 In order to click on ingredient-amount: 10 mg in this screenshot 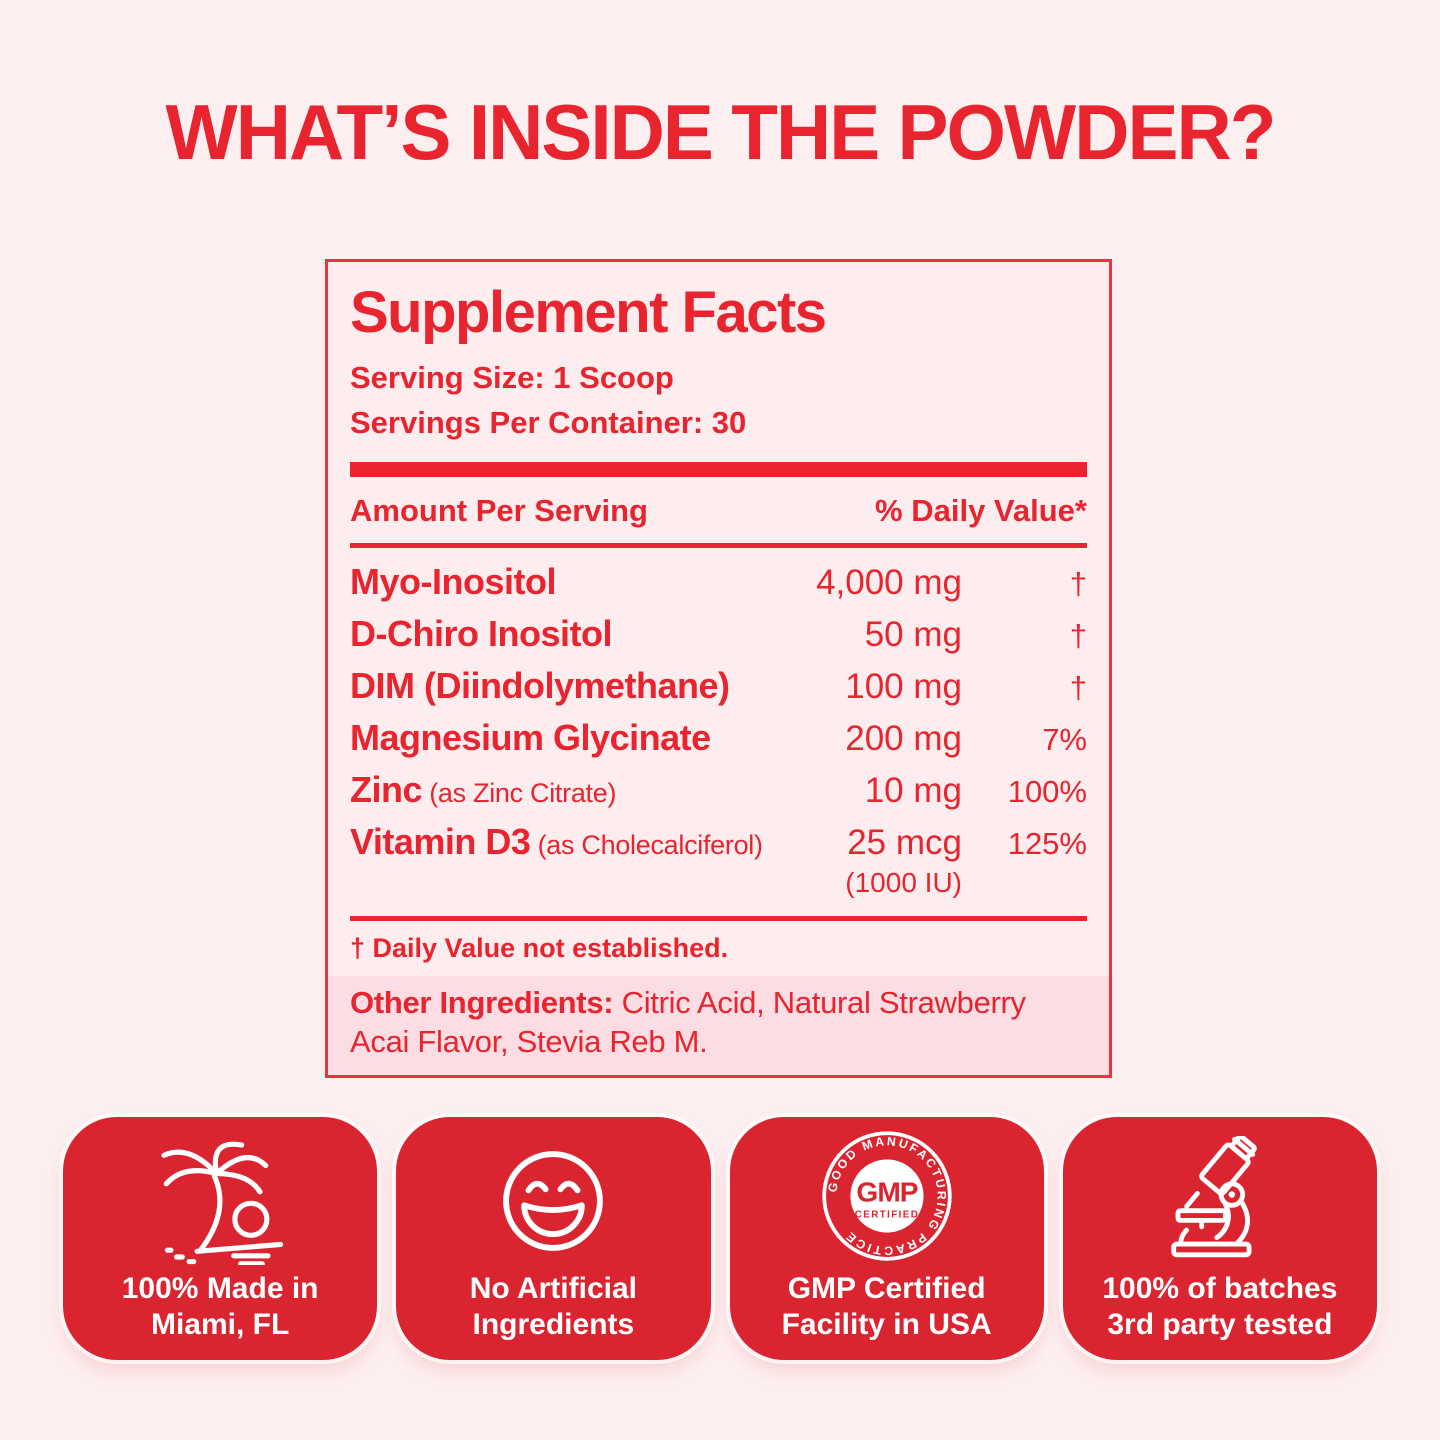, I will do `click(913, 790)`.